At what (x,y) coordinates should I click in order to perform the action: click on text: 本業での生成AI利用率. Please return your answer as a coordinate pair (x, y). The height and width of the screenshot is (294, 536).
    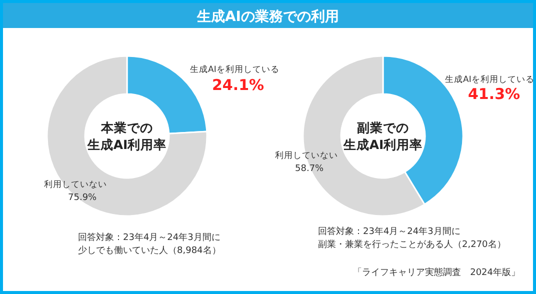
    Looking at the image, I should click on (126, 136).